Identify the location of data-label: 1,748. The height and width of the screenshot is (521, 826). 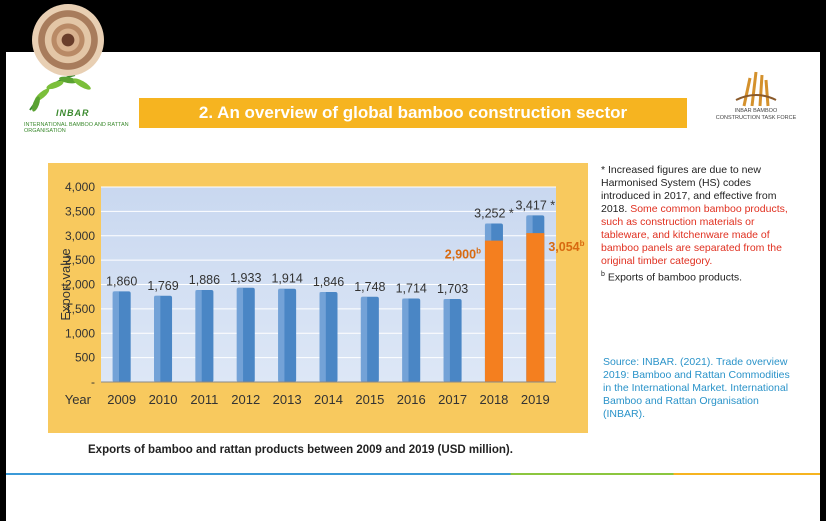
(369, 287).